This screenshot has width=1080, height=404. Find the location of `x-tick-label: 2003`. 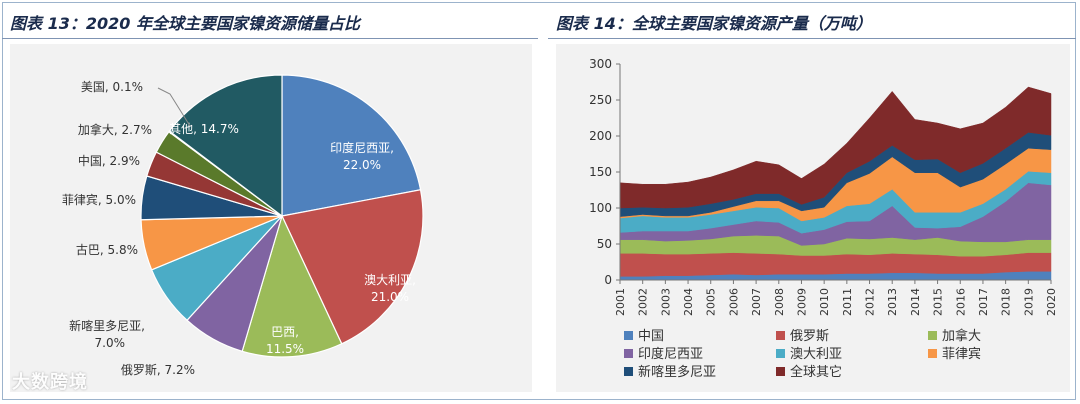

x-tick-label: 2003 is located at coordinates (665, 302).